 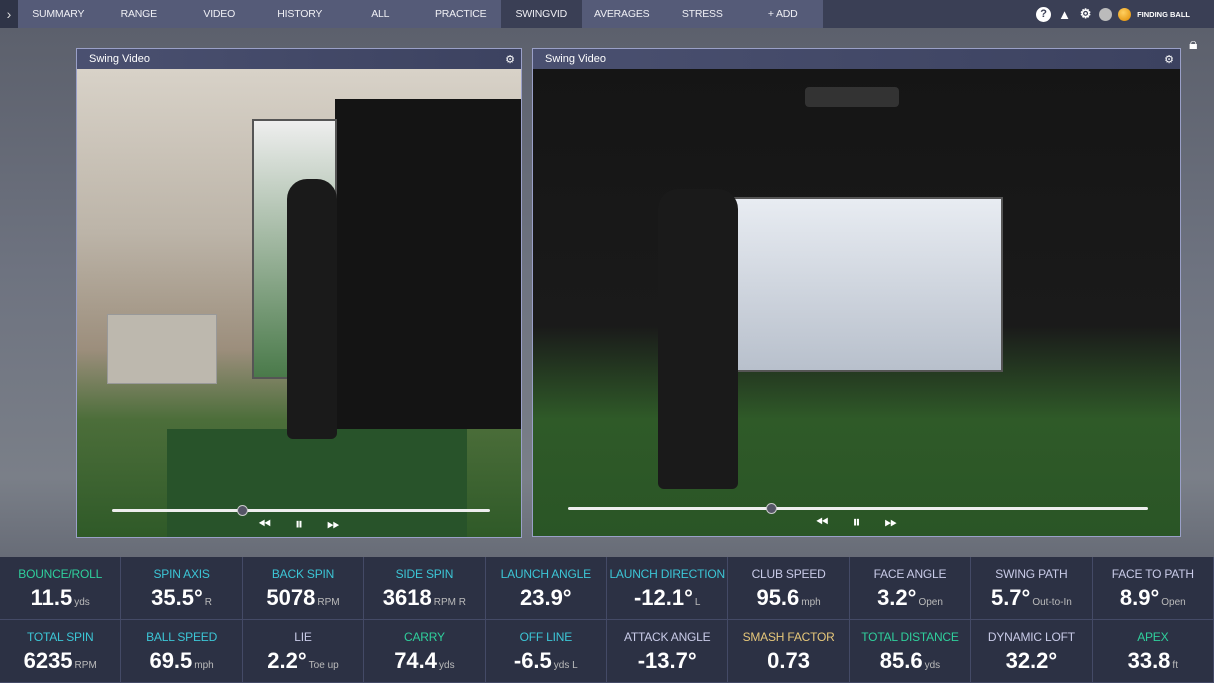 I want to click on stat-carry: CARRY 74.4 yds, so click(x=425, y=651).